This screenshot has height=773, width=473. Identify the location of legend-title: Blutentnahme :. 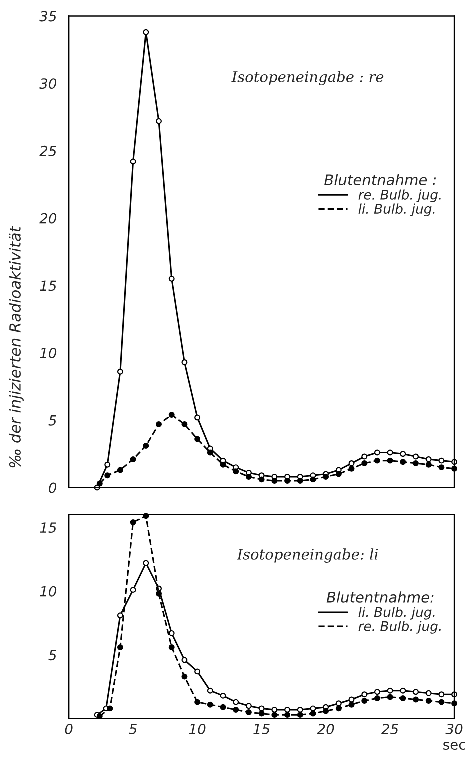
(380, 180).